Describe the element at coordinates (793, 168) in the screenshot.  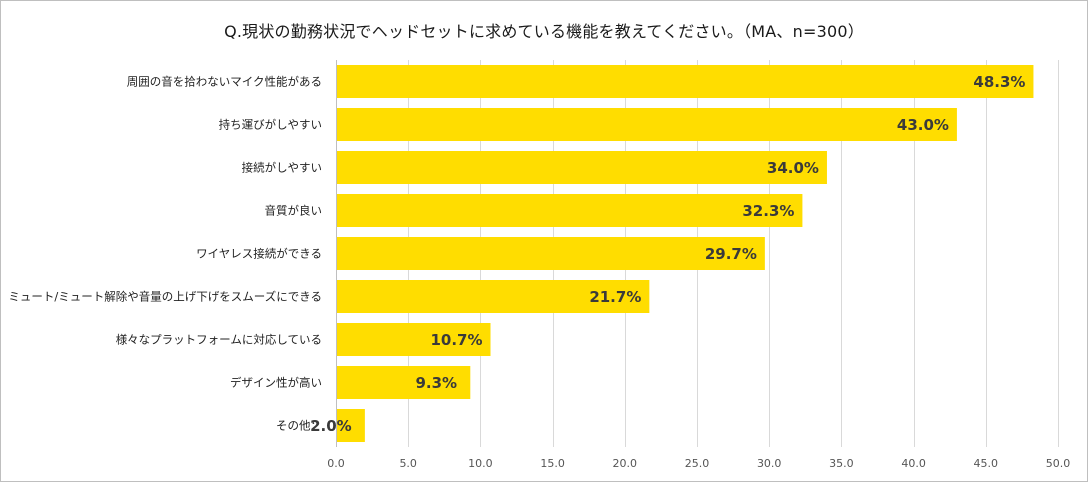
I see `data-label: 34.0%` at that location.